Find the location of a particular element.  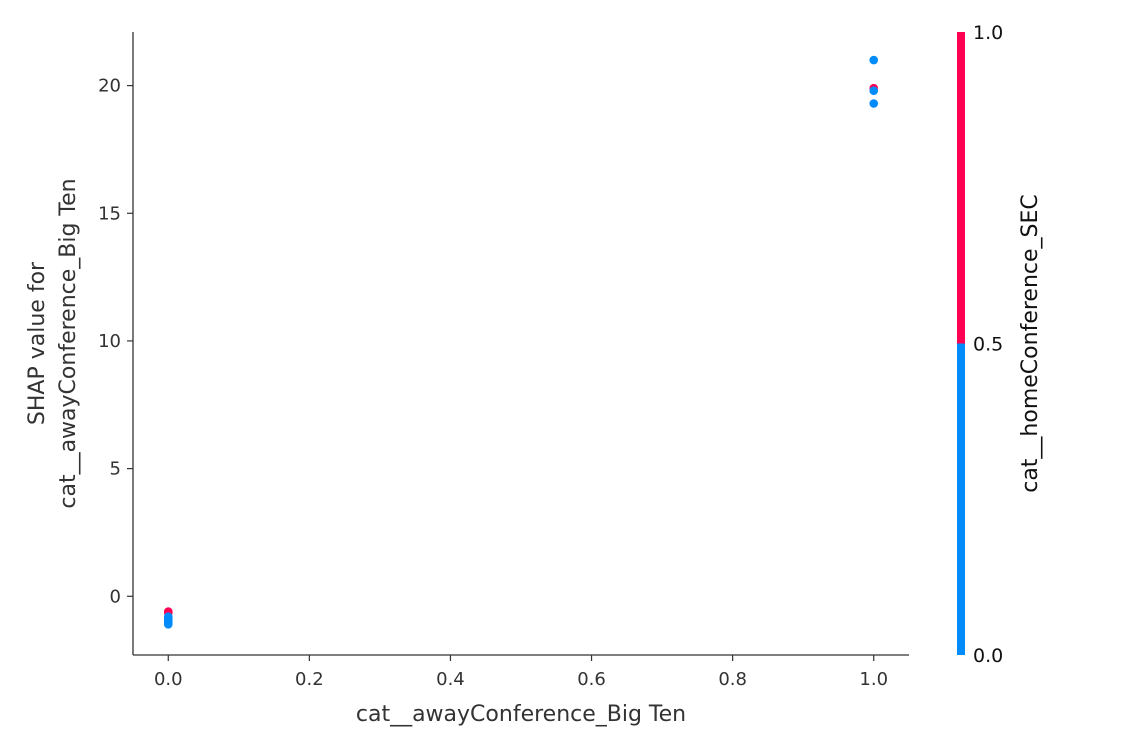

y-axis-label-line: cat__awayConference_Big Ten is located at coordinates (68, 343).